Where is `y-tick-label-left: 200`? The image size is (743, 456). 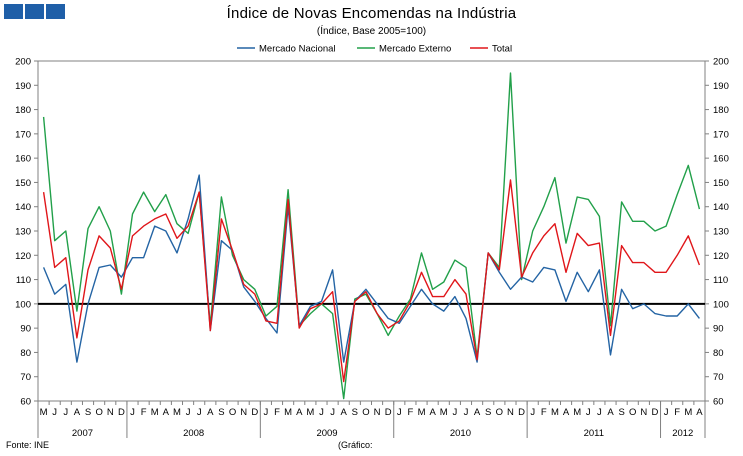 y-tick-label-left: 200 is located at coordinates (23, 62).